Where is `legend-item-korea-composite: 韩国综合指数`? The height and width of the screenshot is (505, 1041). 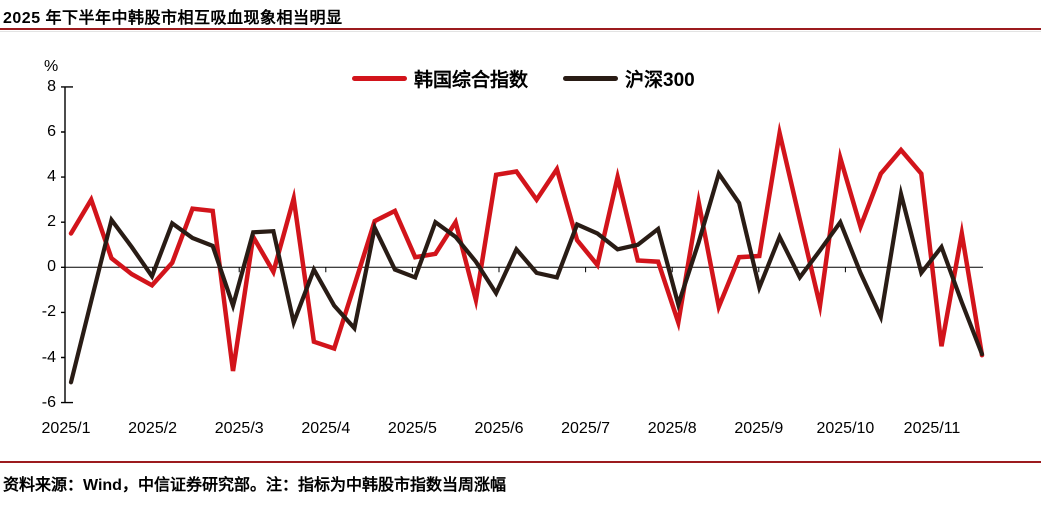 legend-item-korea-composite: 韩国综合指数 is located at coordinates (440, 78).